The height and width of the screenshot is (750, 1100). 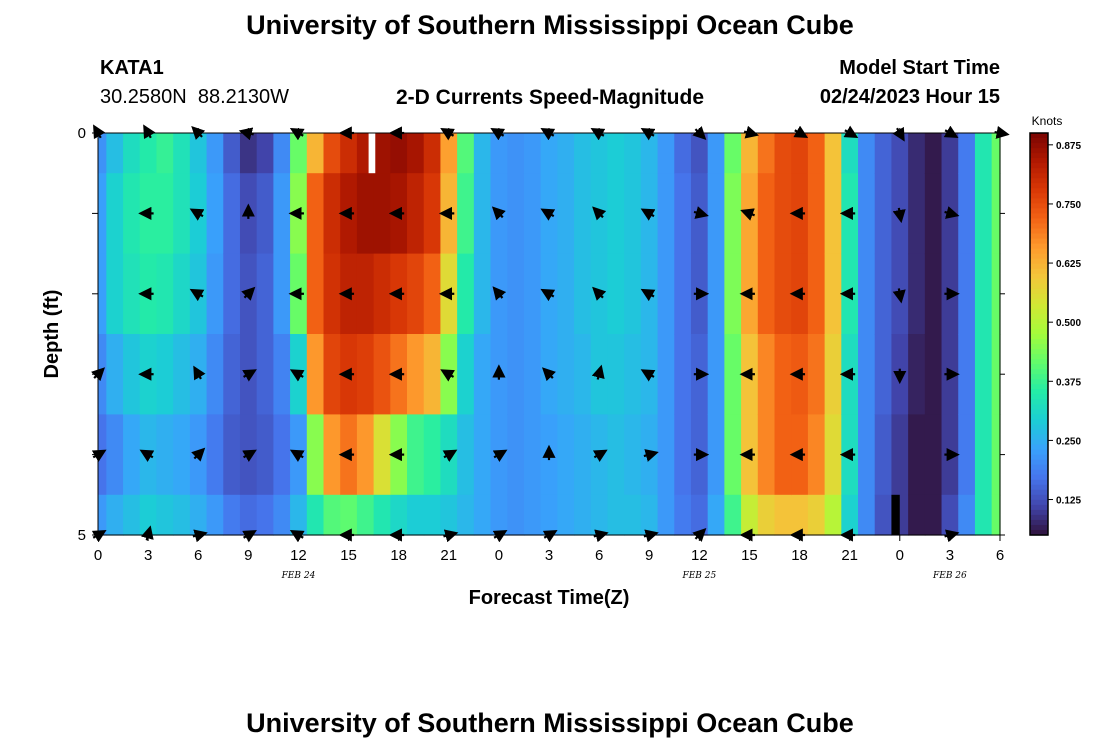 I want to click on colorbar-tick-label: 0.875, so click(x=1068, y=146).